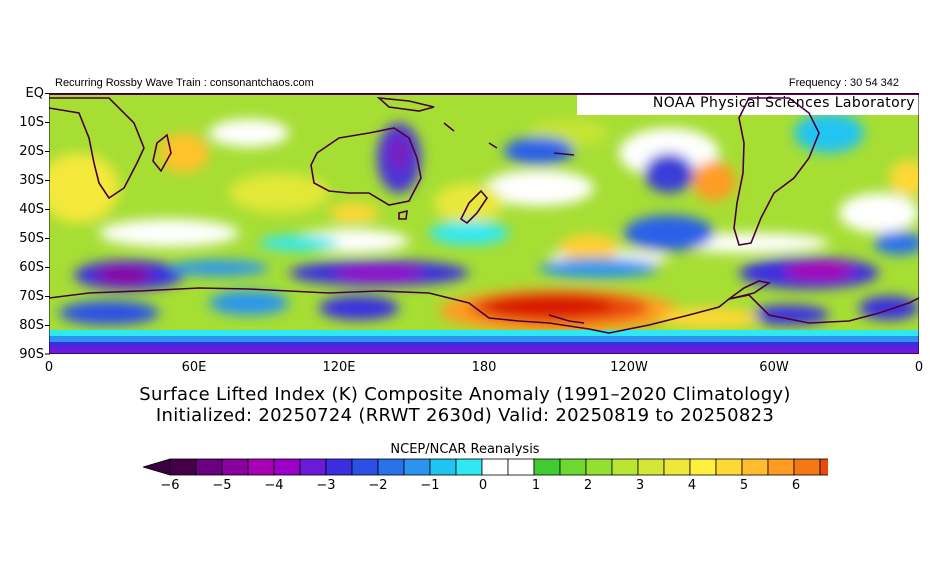 The image size is (930, 580). Describe the element at coordinates (194, 367) in the screenshot. I see `x-label: 60E` at that location.